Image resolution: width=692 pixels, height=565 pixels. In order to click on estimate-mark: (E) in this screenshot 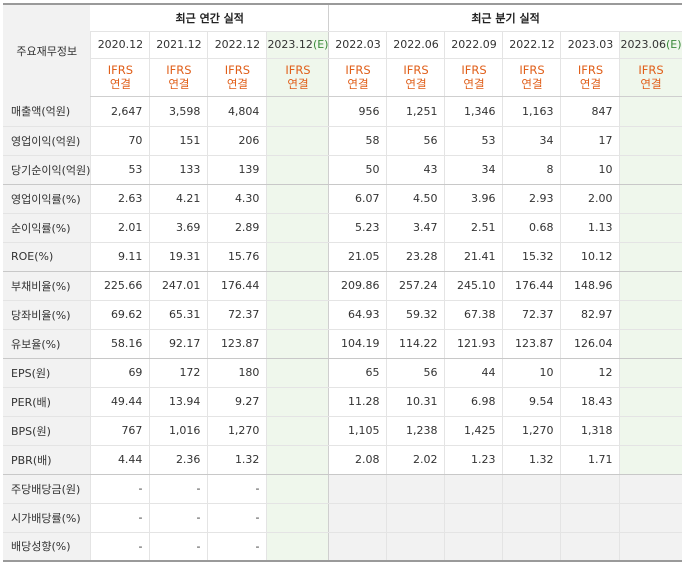, I will do `click(320, 44)`.